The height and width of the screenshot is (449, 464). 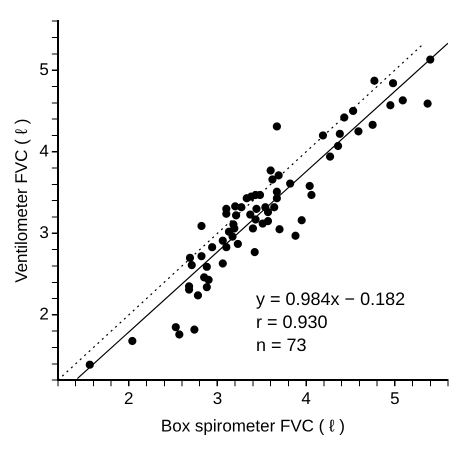 I want to click on x-tick-label: 3, so click(x=217, y=398).